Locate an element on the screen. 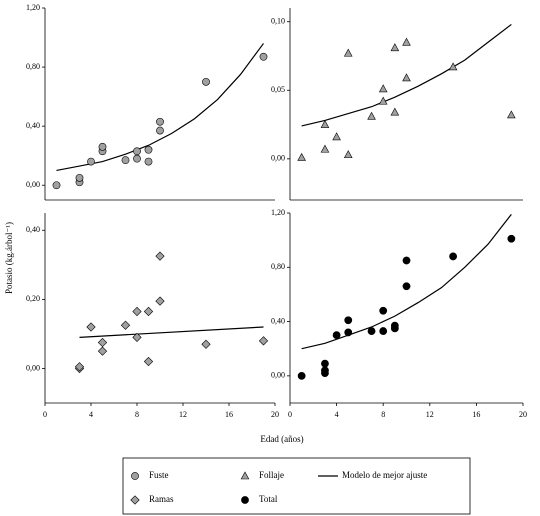  legend-label: Ramas is located at coordinates (161, 499).